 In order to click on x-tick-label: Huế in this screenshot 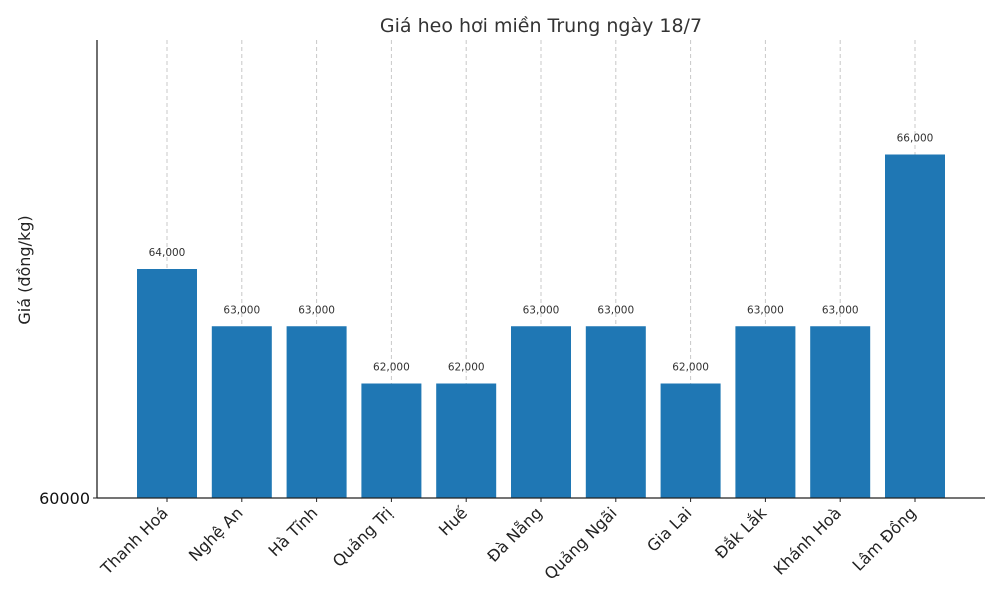, I will do `click(453, 521)`.